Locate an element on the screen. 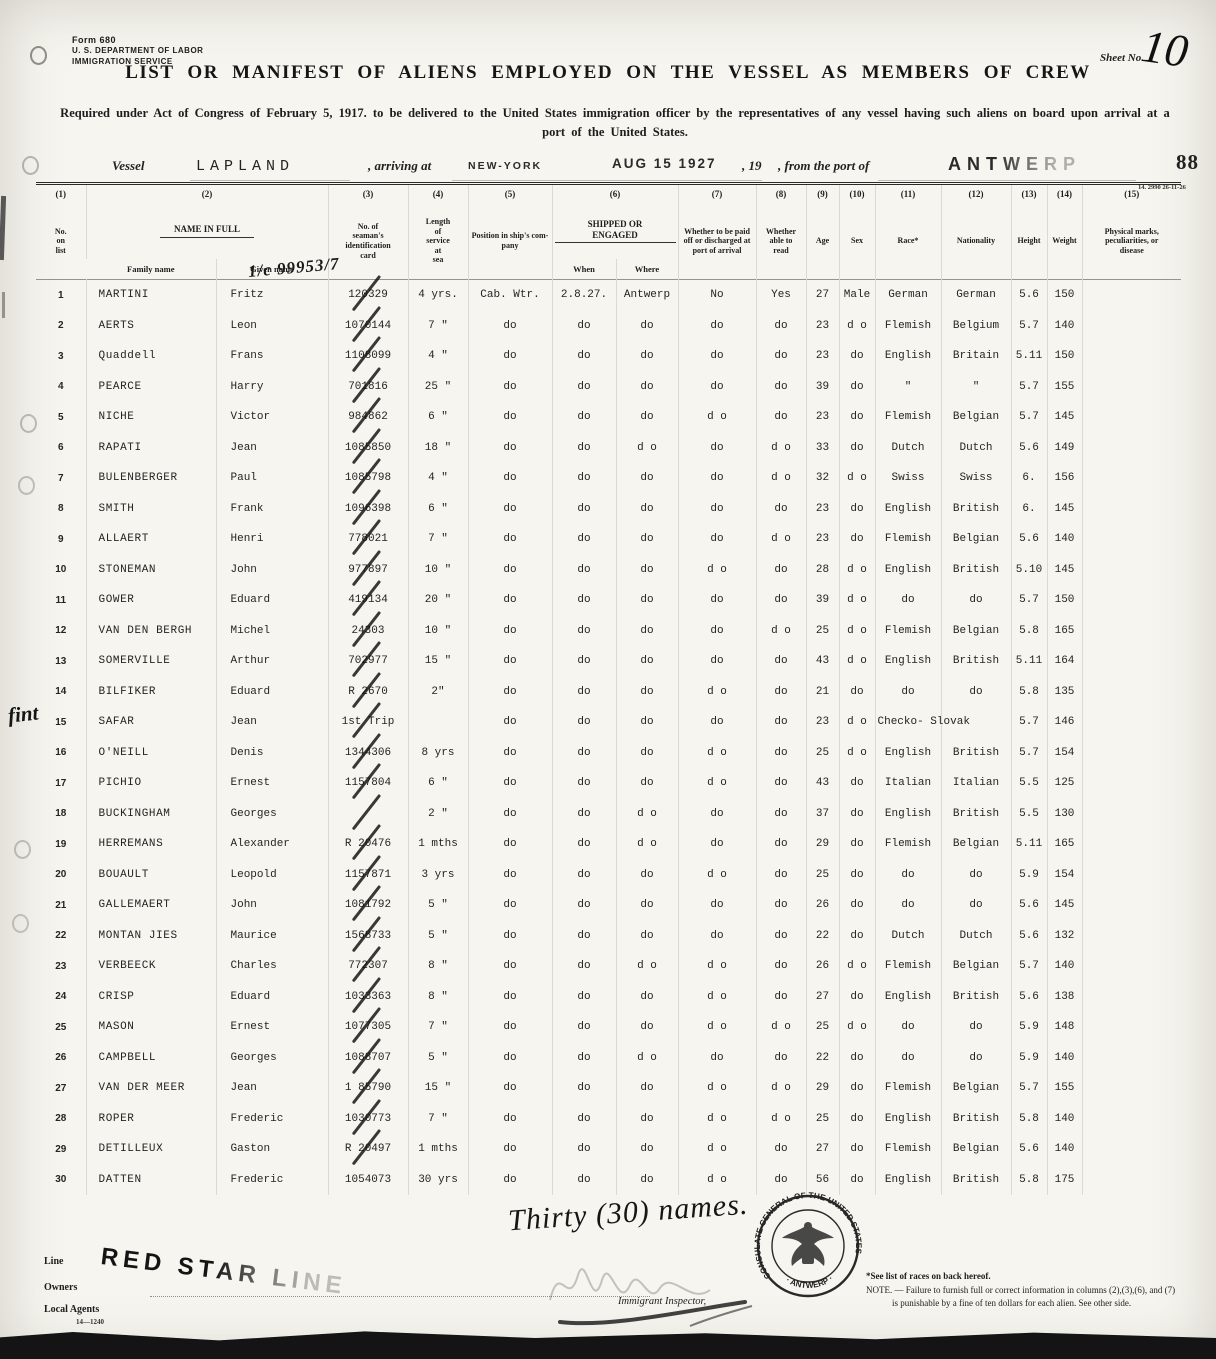 The height and width of the screenshot is (1359, 1216). cell-height: 5.9 is located at coordinates (1028, 874).